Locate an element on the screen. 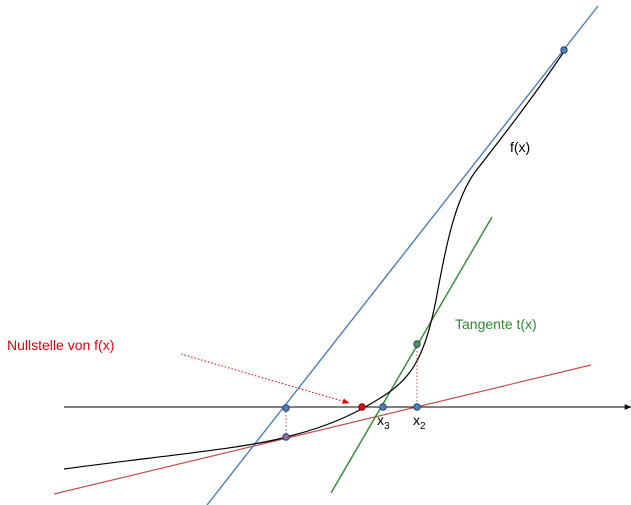 This screenshot has height=505, width=631. green-tangent-line is located at coordinates (411, 355).